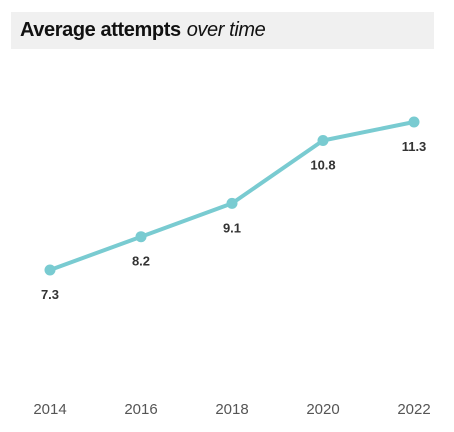 The image size is (454, 432). I want to click on x-tick-label-2018: 2018, so click(231, 409).